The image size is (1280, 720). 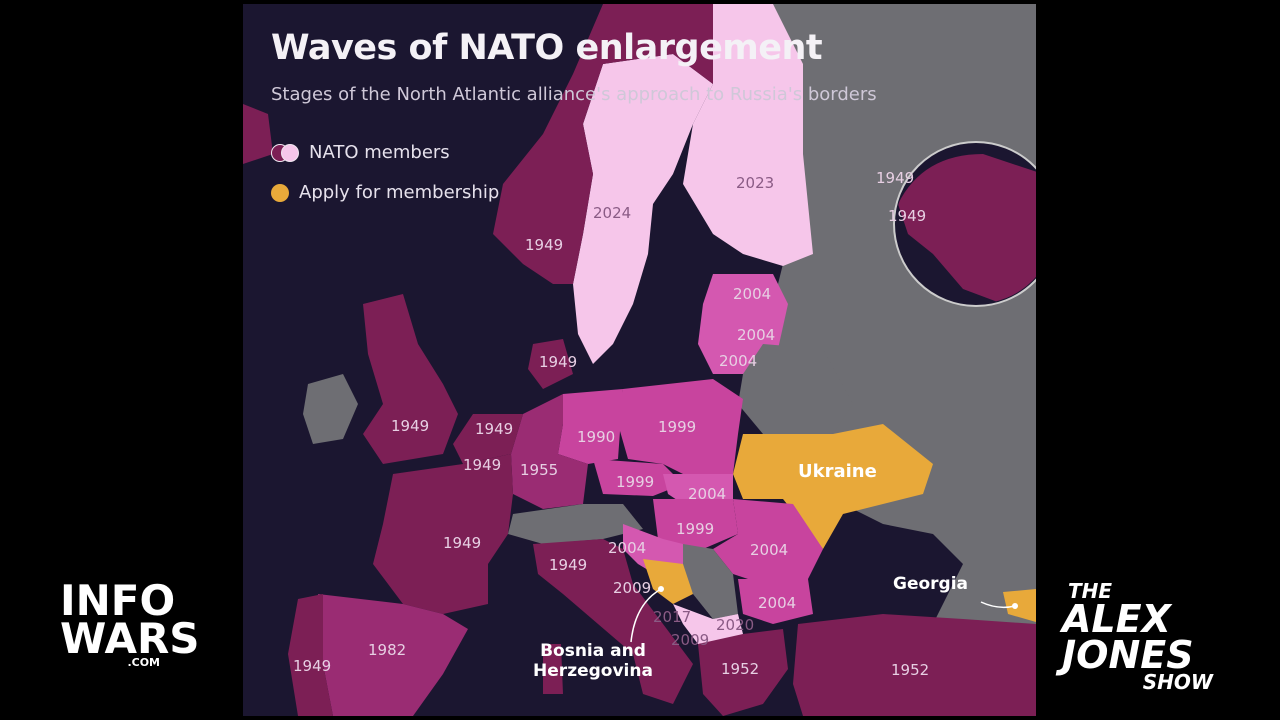 I want to click on greece-shape, so click(x=743, y=672).